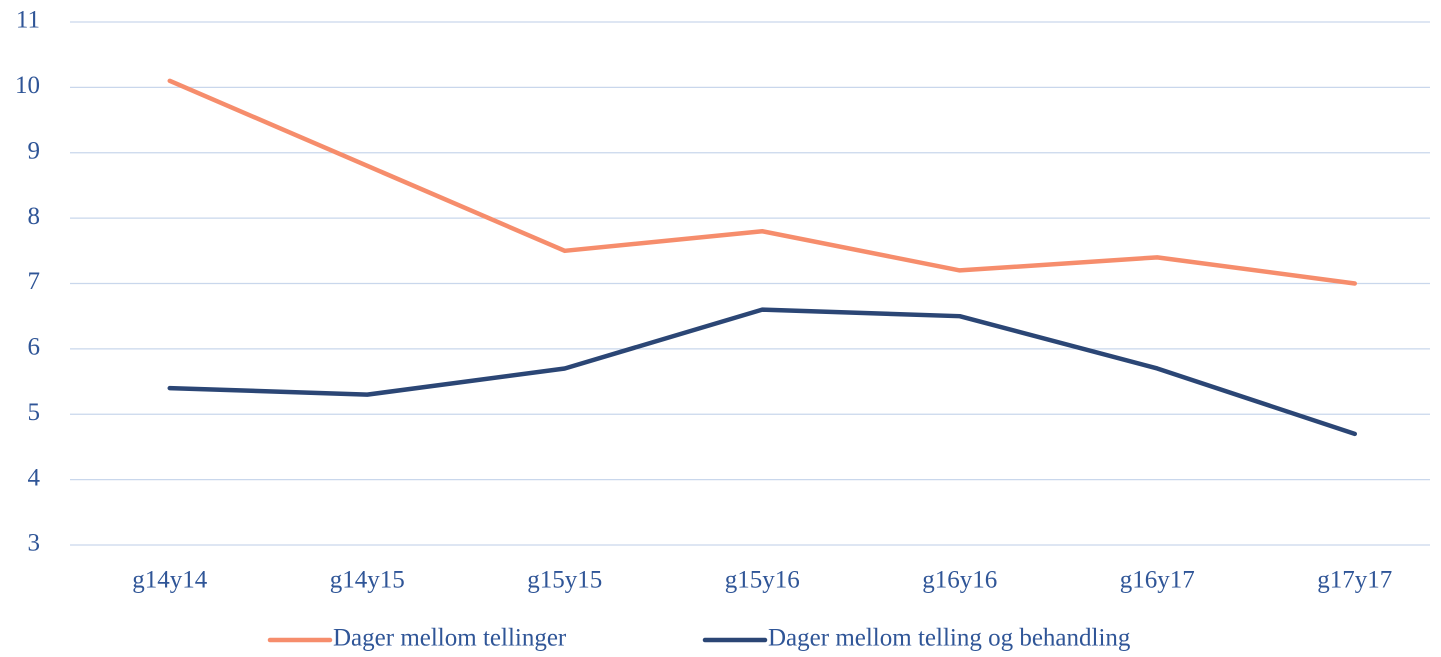 The width and height of the screenshot is (1441, 657). What do you see at coordinates (34, 543) in the screenshot?
I see `y-tick-label: 3` at bounding box center [34, 543].